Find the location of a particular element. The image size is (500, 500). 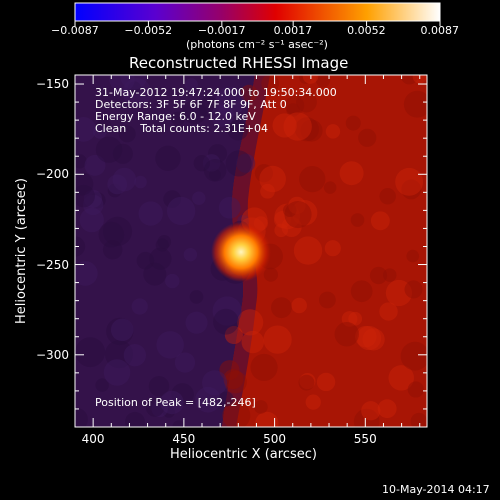

colorbar-tick-label: 0.0052 is located at coordinates (366, 30).